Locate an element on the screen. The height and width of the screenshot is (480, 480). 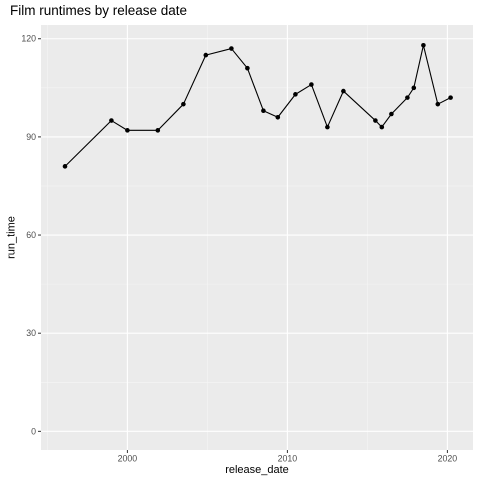
y-tick-label: 90 is located at coordinates (31, 137).